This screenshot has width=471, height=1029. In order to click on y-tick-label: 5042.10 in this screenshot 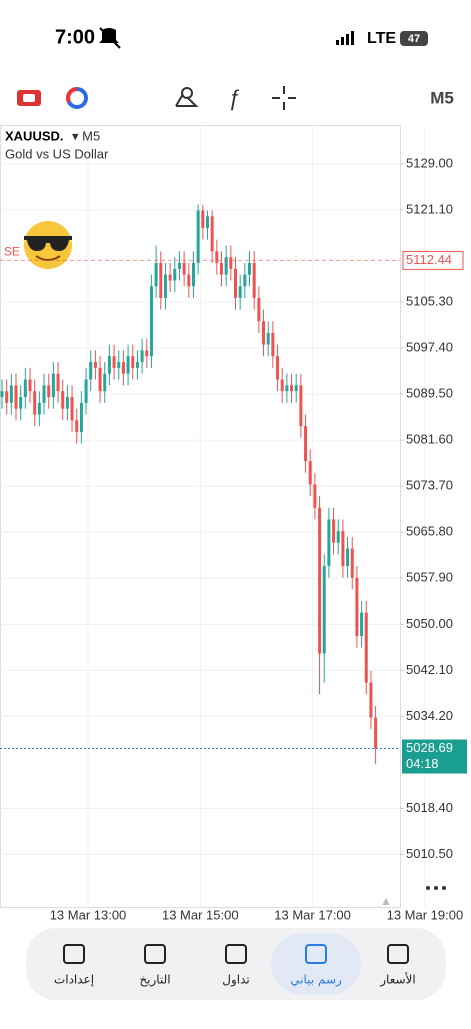, I will do `click(429, 669)`.